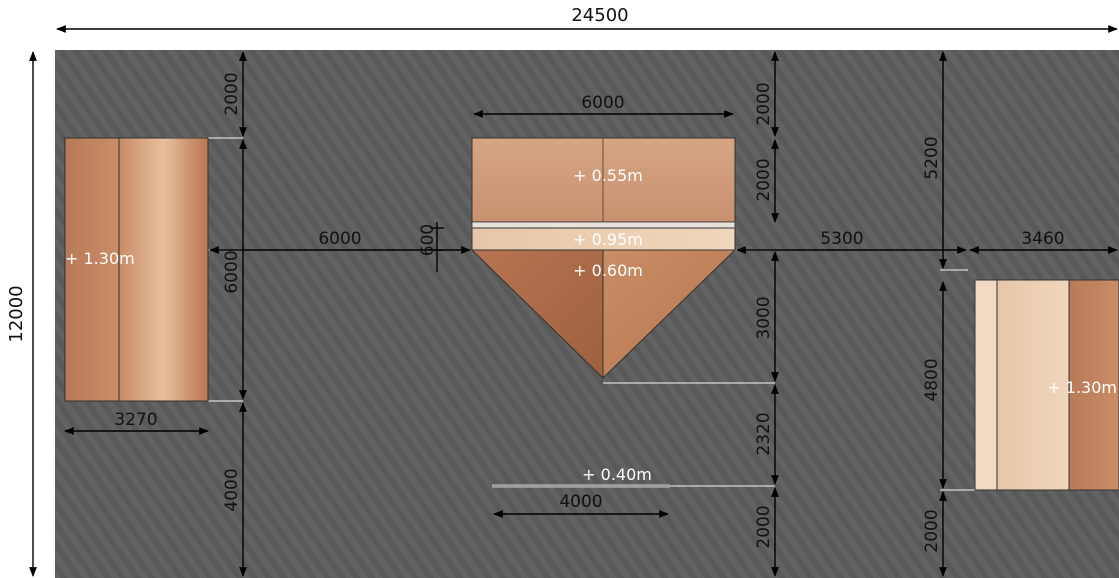 Image resolution: width=1119 pixels, height=578 pixels. Describe the element at coordinates (135, 420) in the screenshot. I see `left-obstacle-width-label: 3270` at that location.